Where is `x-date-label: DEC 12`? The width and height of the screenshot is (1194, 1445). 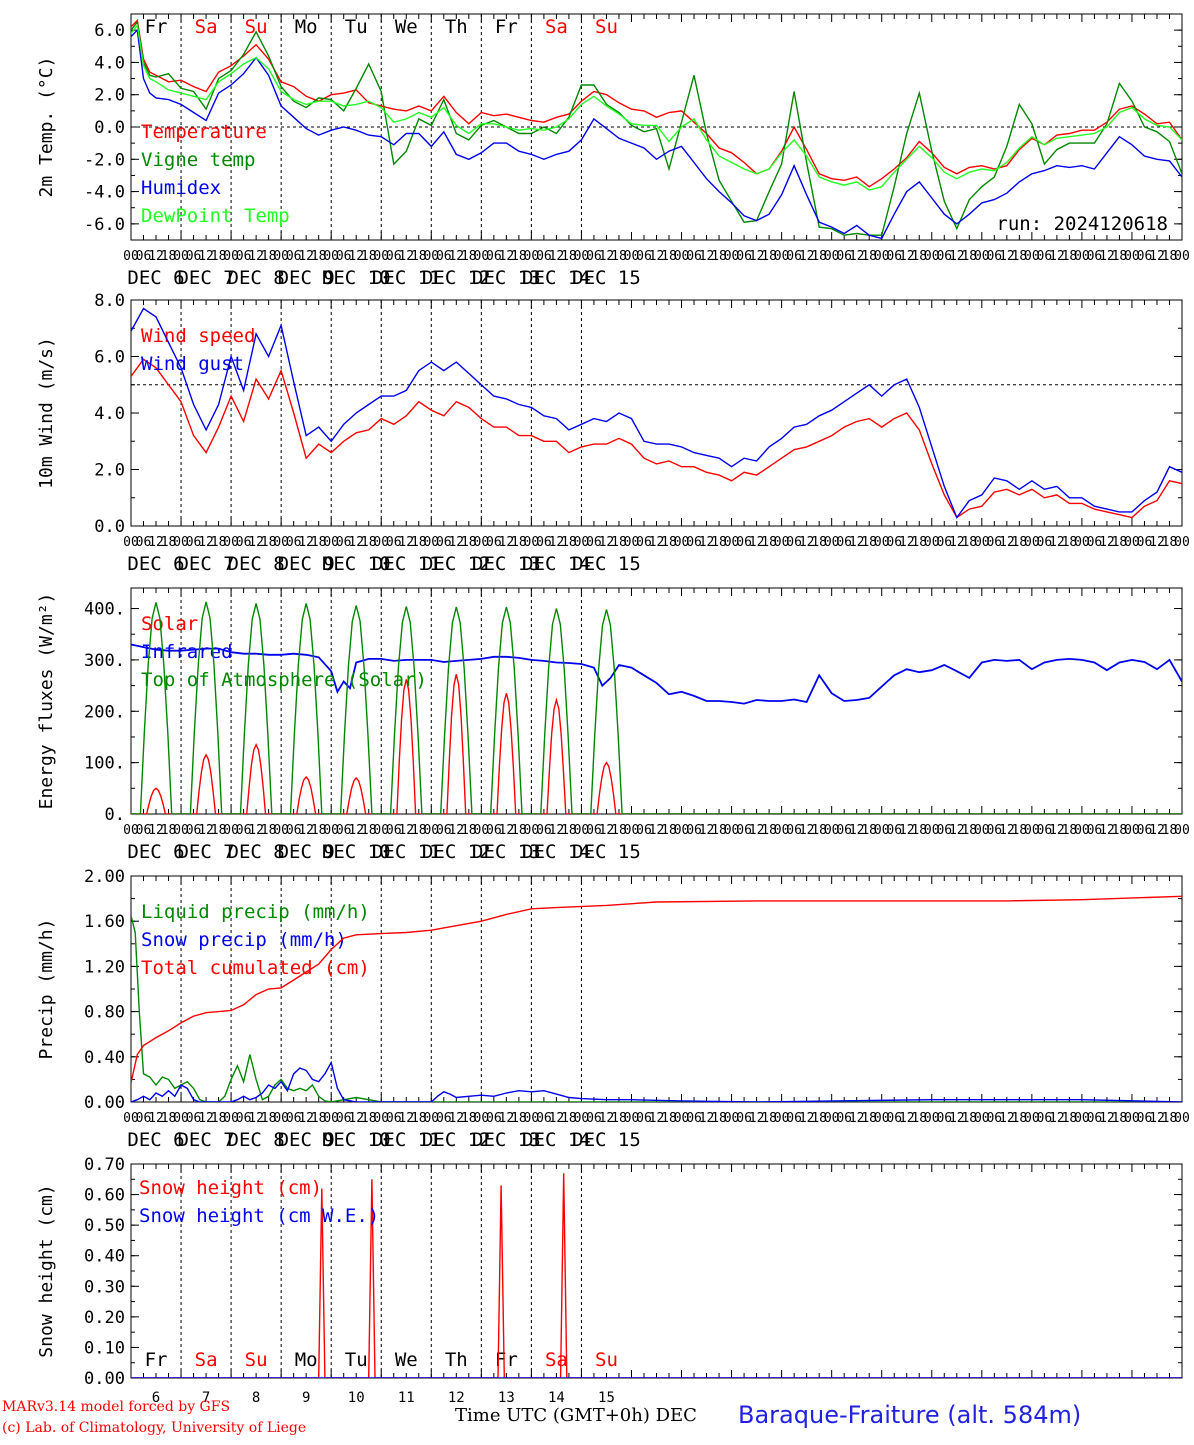
x-date-label: DEC 12 is located at coordinates (456, 564).